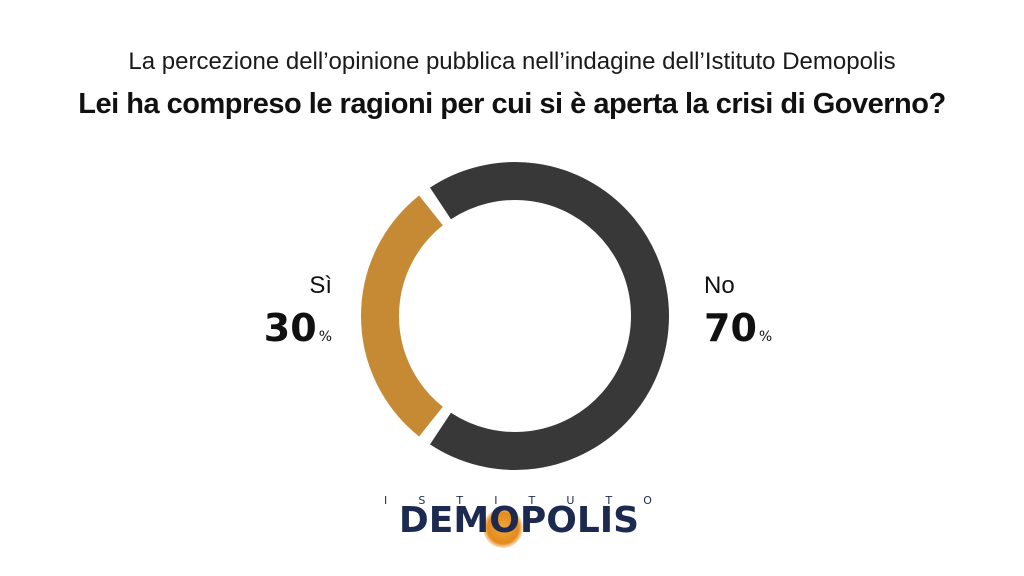 Image resolution: width=1024 pixels, height=576 pixels. Describe the element at coordinates (570, 500) in the screenshot. I see `logo-letter: U` at that location.